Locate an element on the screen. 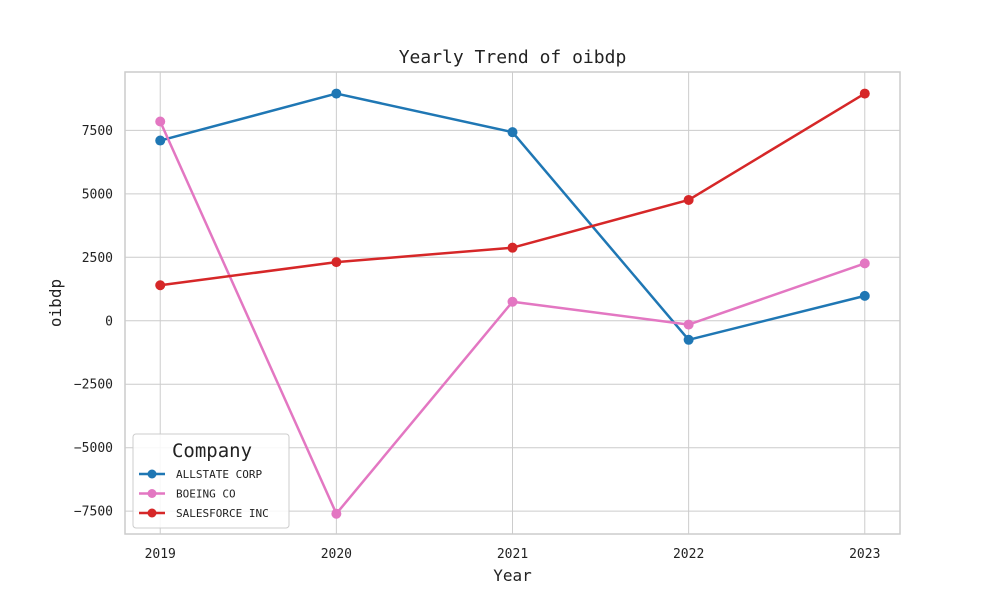 The width and height of the screenshot is (1000, 604). legend-label: ALLSTATE CORP is located at coordinates (219, 474).